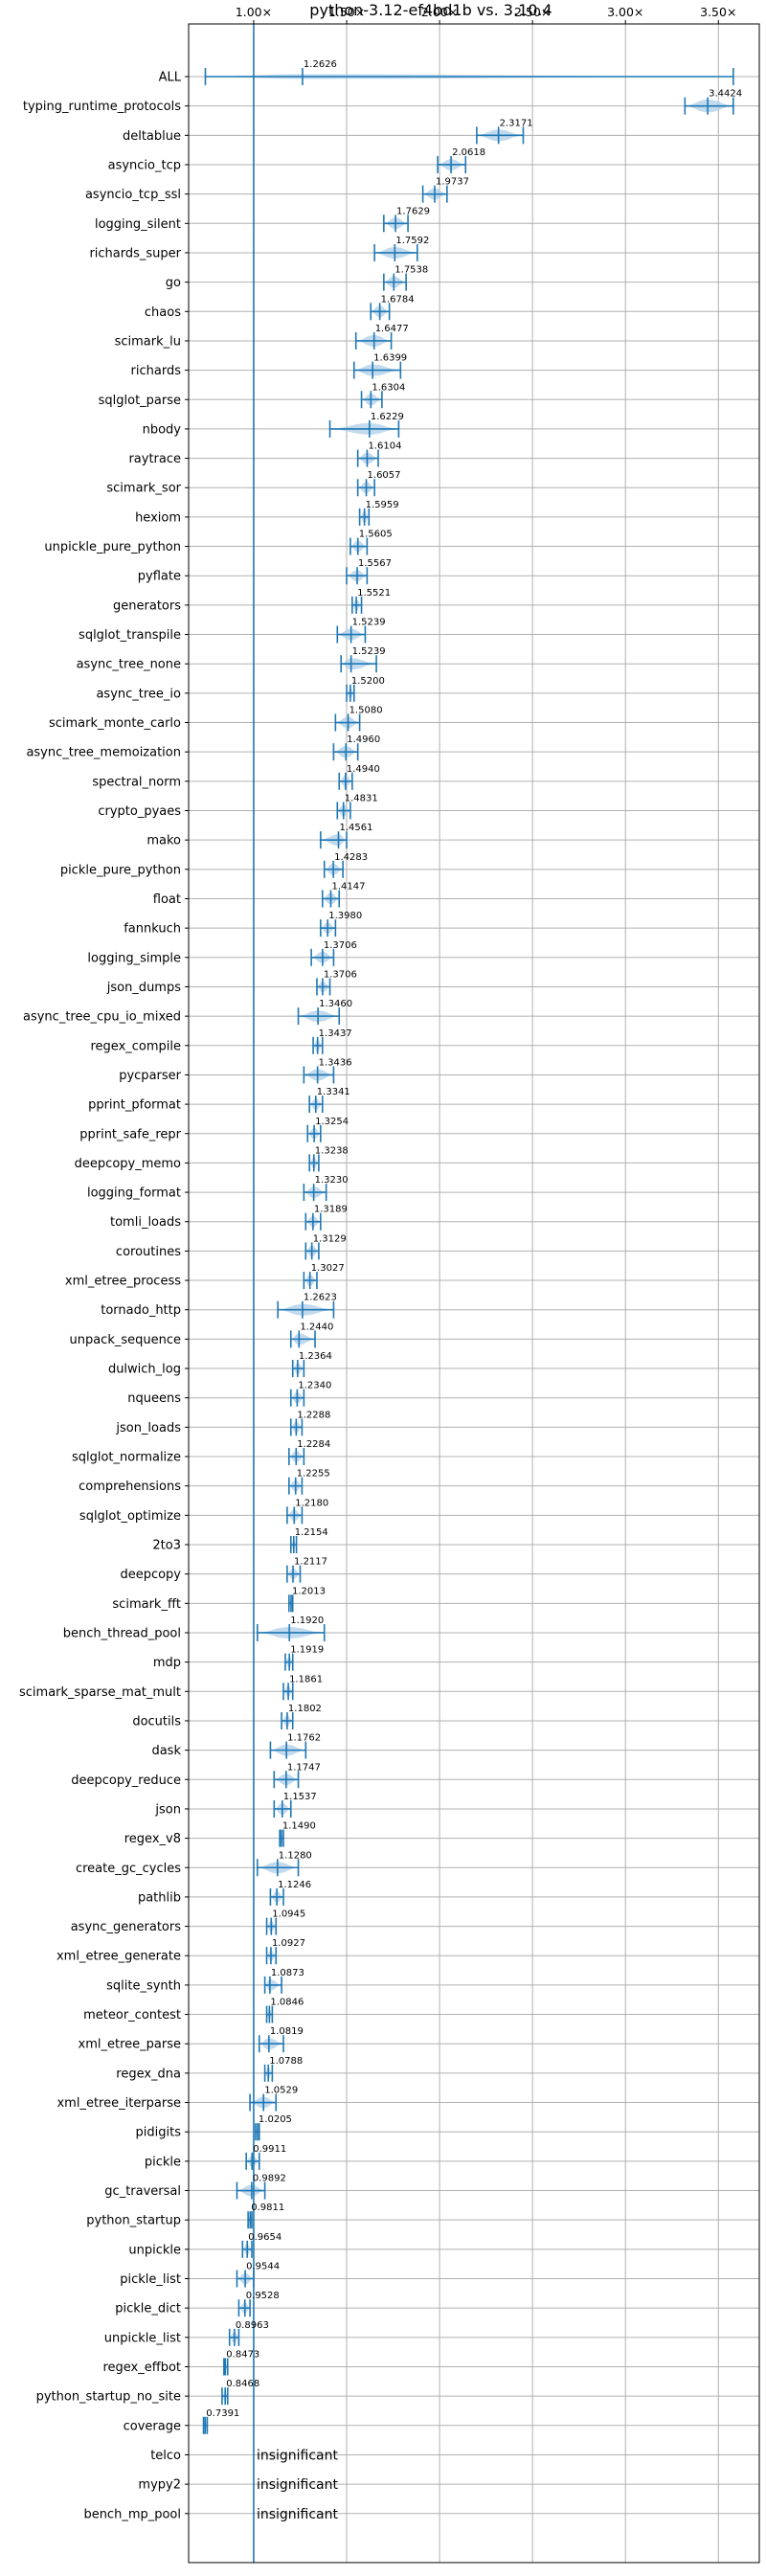 The height and width of the screenshot is (2576, 766). I want to click on value-label: 1.0945, so click(289, 1914).